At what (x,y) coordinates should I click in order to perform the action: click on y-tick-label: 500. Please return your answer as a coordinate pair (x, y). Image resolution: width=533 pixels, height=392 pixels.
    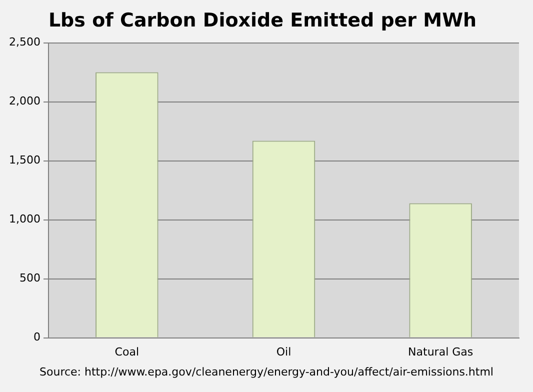
    Looking at the image, I should click on (29, 278).